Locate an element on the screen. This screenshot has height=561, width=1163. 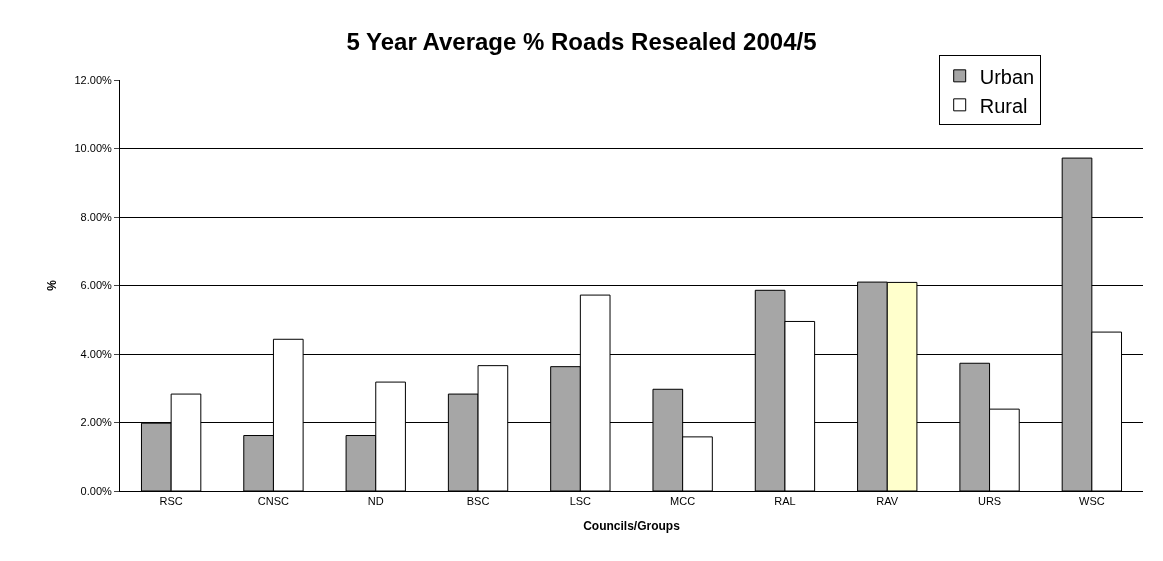
x-tick-label: RAV is located at coordinates (887, 501).